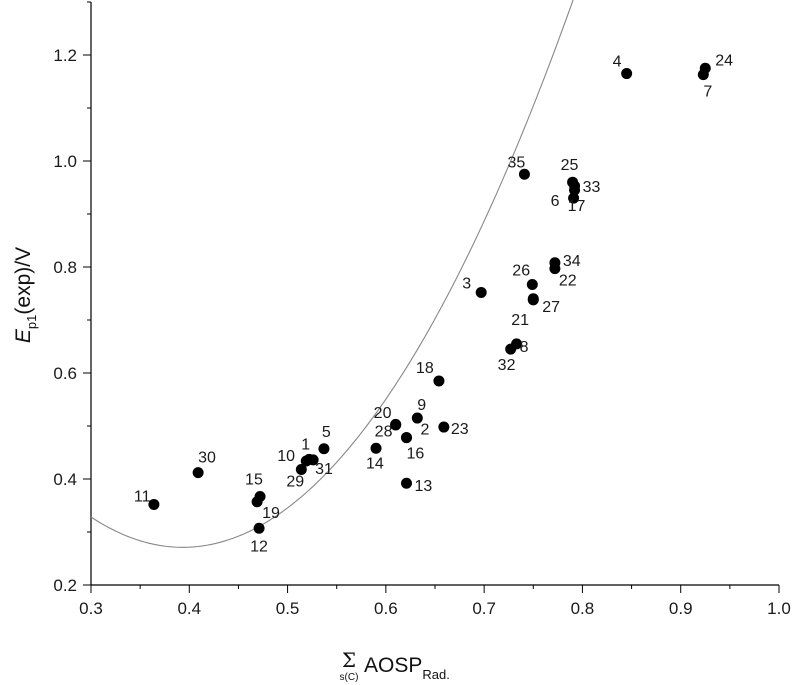 The image size is (793, 685). Describe the element at coordinates (254, 479) in the screenshot. I see `data-label-15: 15` at that location.